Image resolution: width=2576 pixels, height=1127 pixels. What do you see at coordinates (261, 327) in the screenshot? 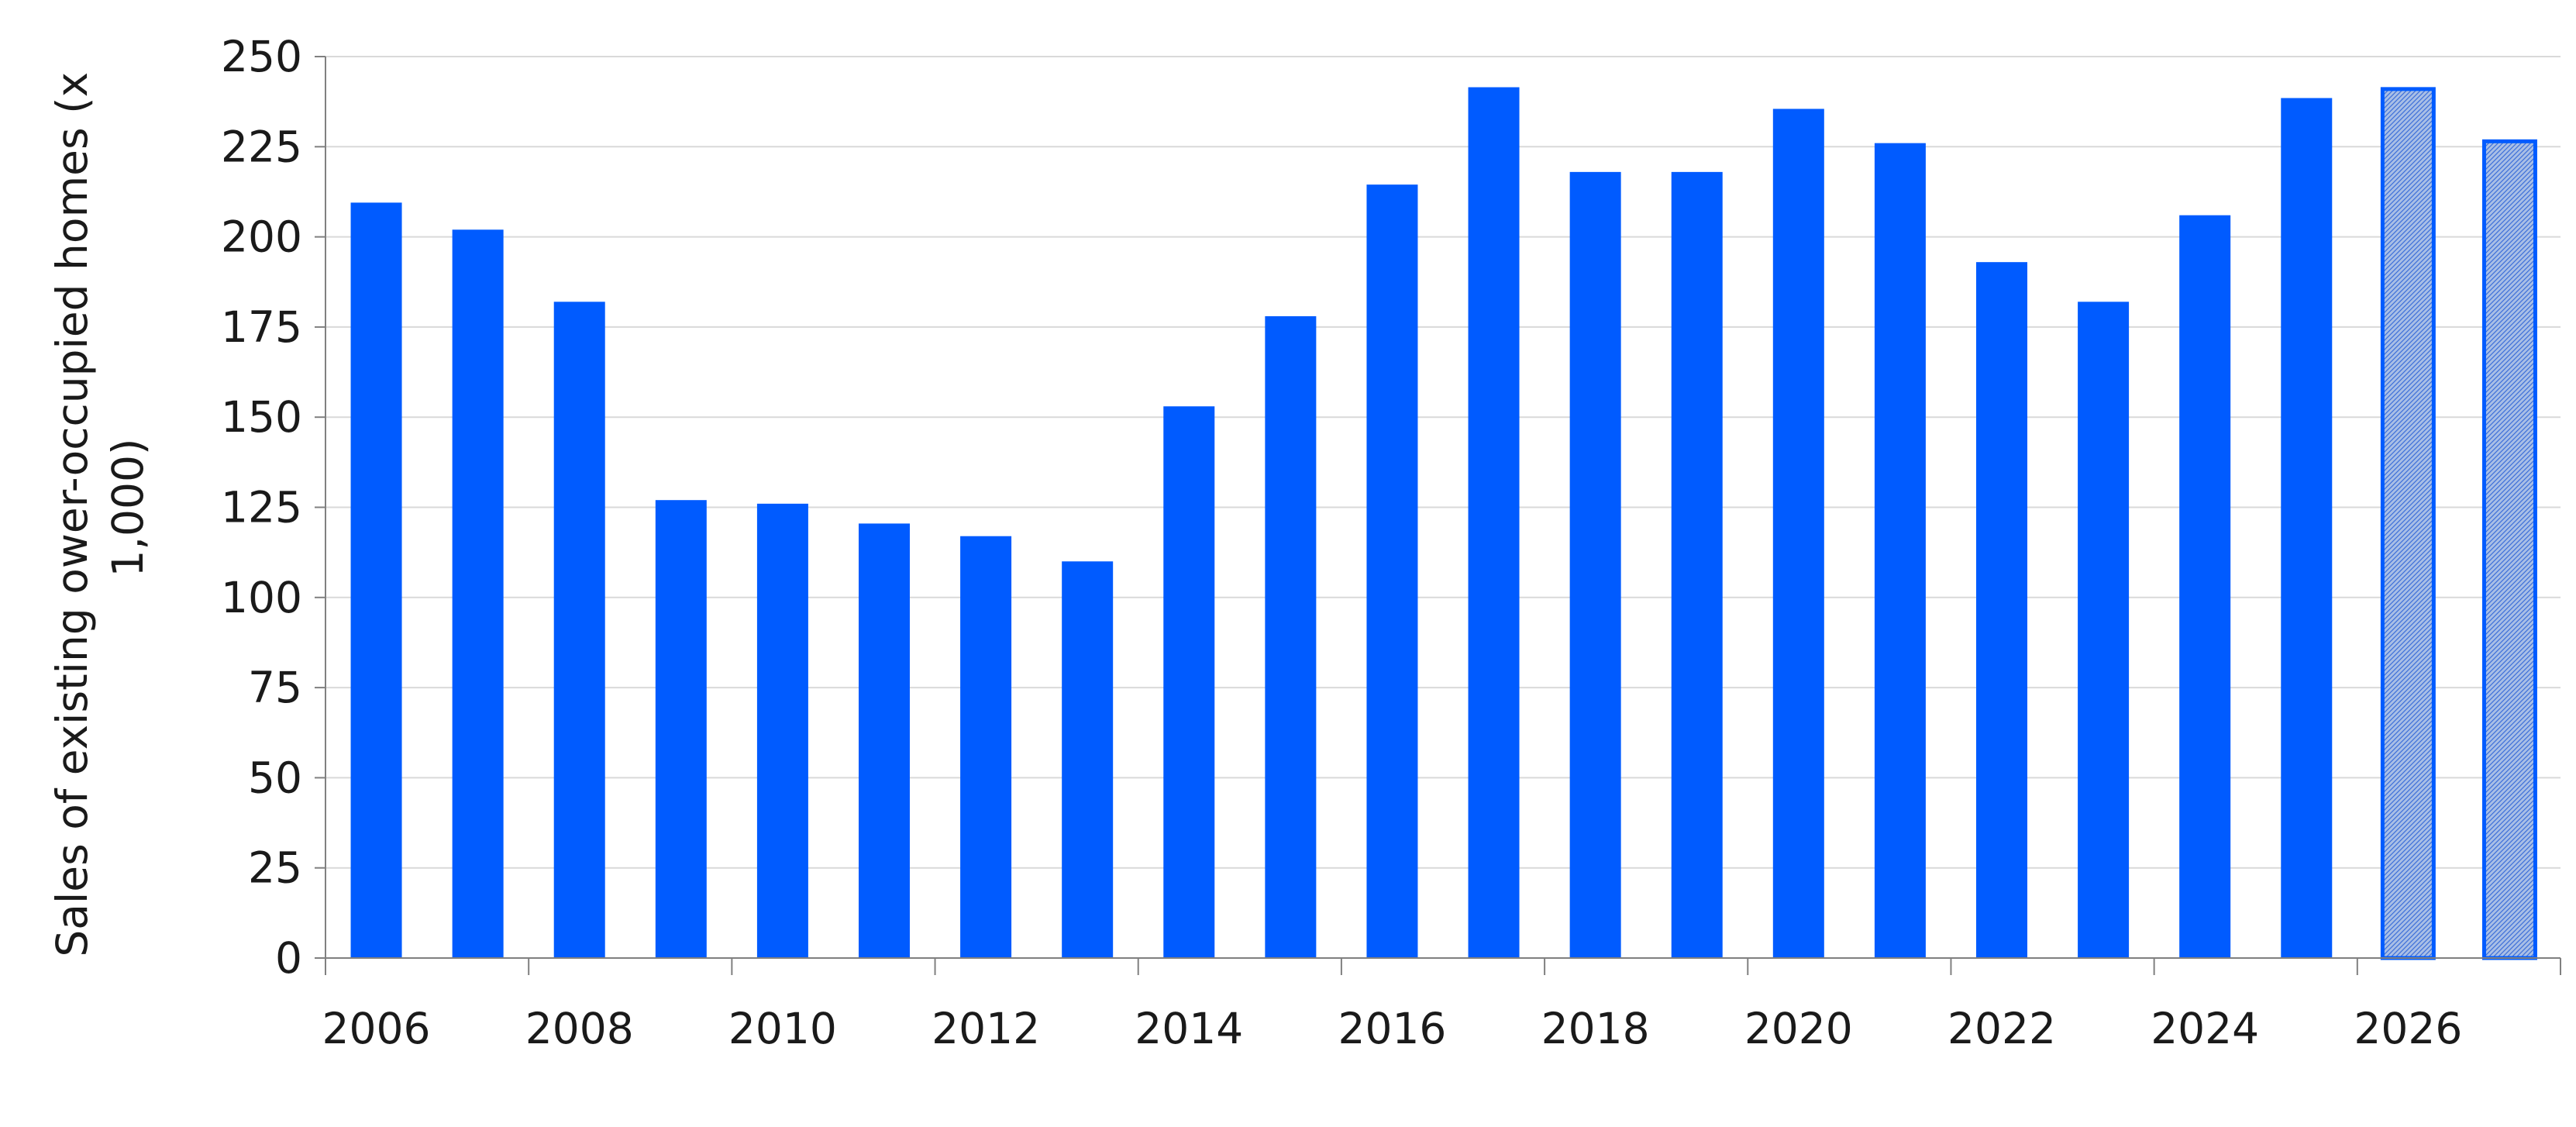
I see `y-tick-label: 175` at bounding box center [261, 327].